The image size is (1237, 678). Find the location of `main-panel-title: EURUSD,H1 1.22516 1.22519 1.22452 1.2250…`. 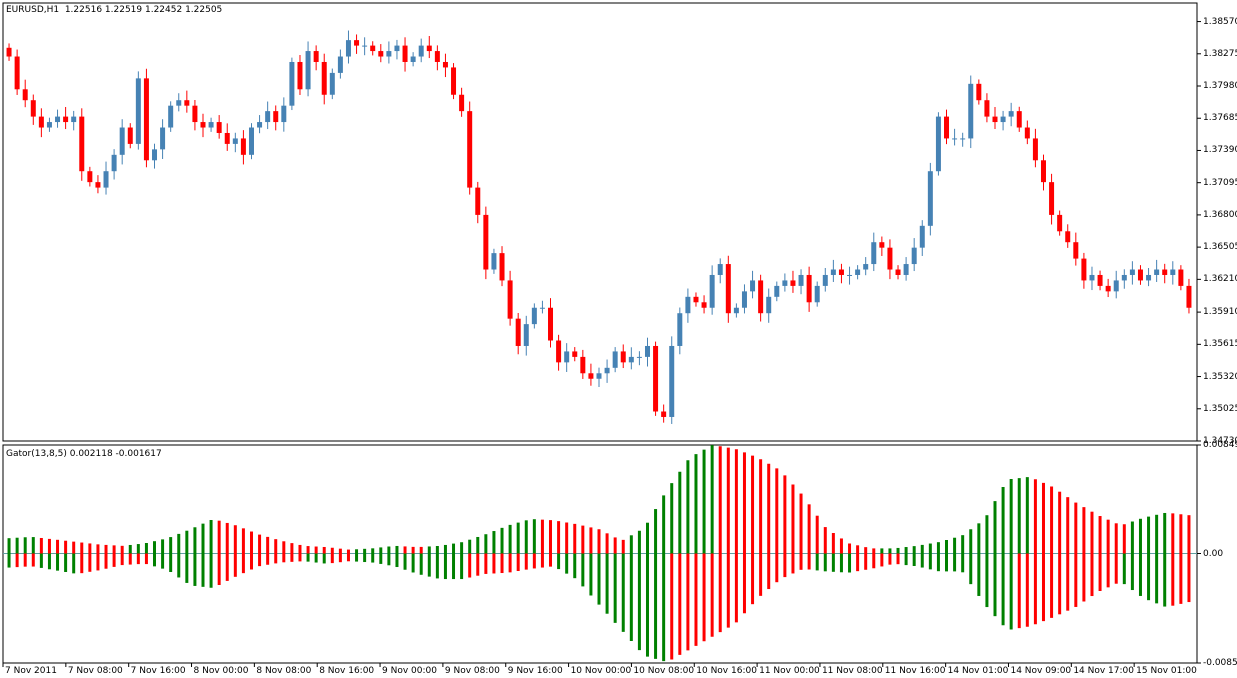

main-panel-title: EURUSD,H1 1.22516 1.22519 1.22452 1.2250… is located at coordinates (114, 10).